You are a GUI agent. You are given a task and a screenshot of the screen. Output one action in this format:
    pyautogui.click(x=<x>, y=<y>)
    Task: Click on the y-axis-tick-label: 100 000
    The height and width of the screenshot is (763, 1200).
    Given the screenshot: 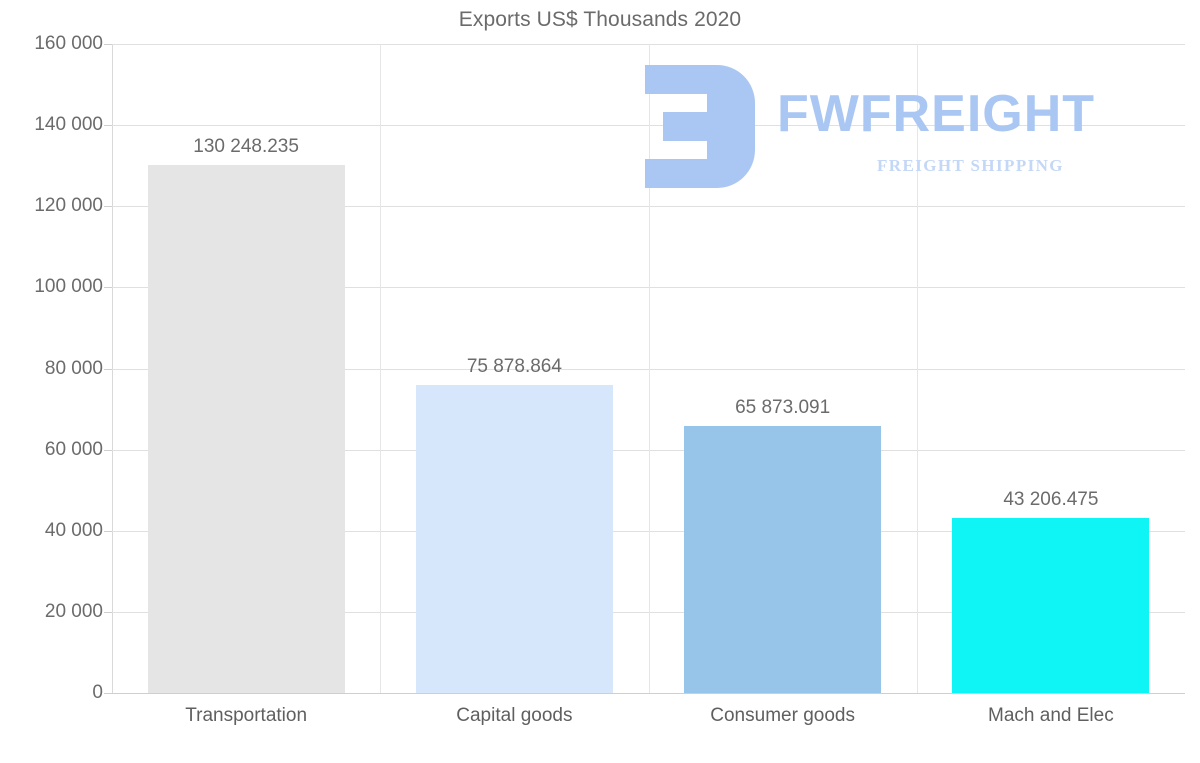 What is the action you would take?
    pyautogui.click(x=68, y=287)
    